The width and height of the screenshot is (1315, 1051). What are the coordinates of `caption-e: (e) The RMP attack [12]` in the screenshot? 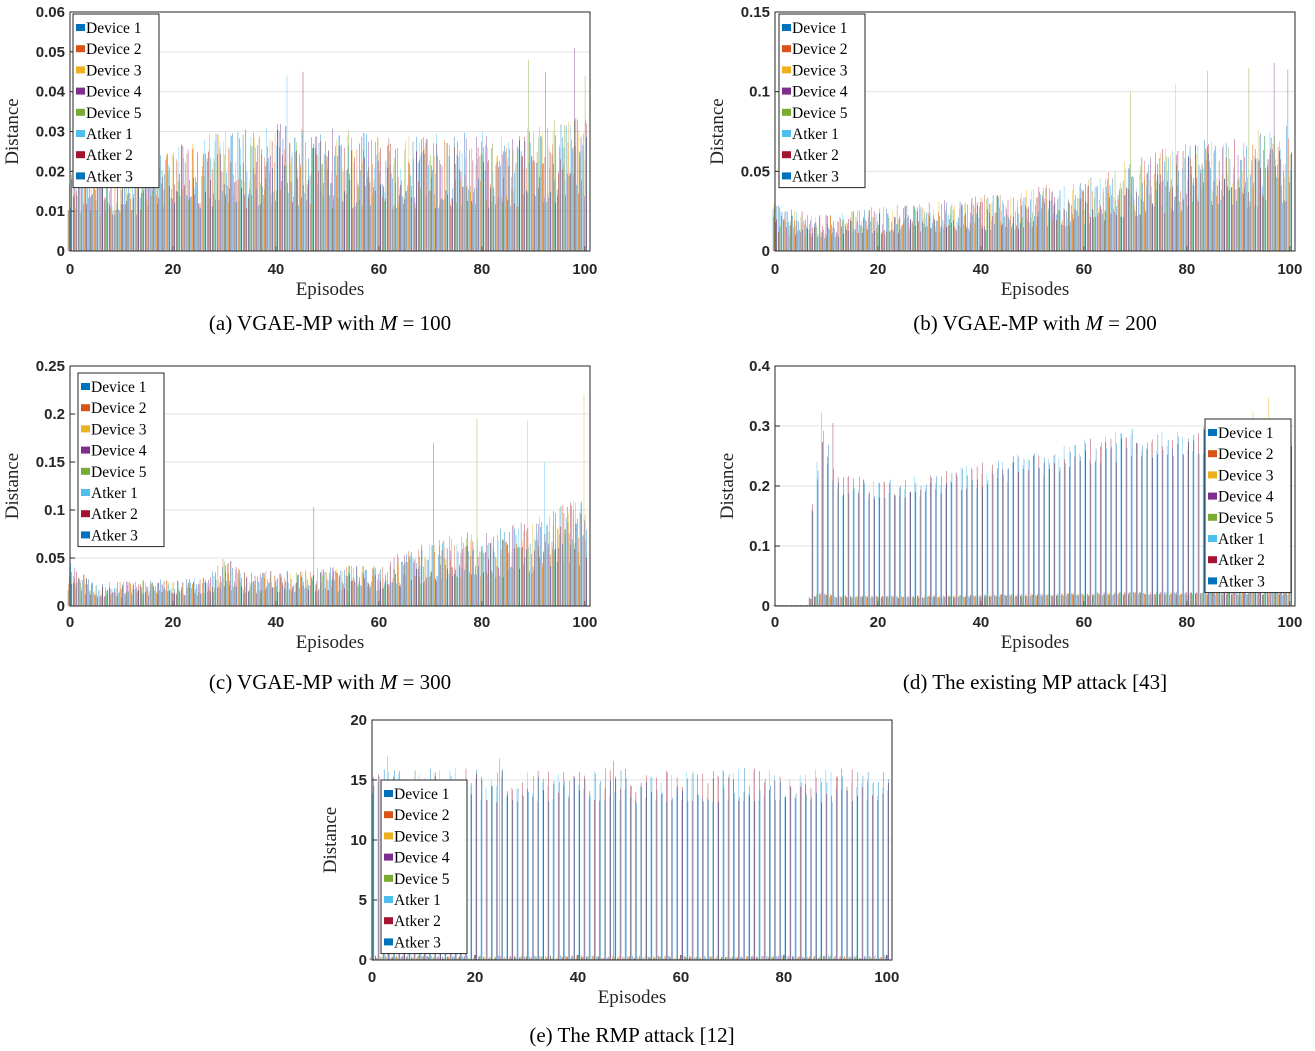 It's located at (632, 1035).